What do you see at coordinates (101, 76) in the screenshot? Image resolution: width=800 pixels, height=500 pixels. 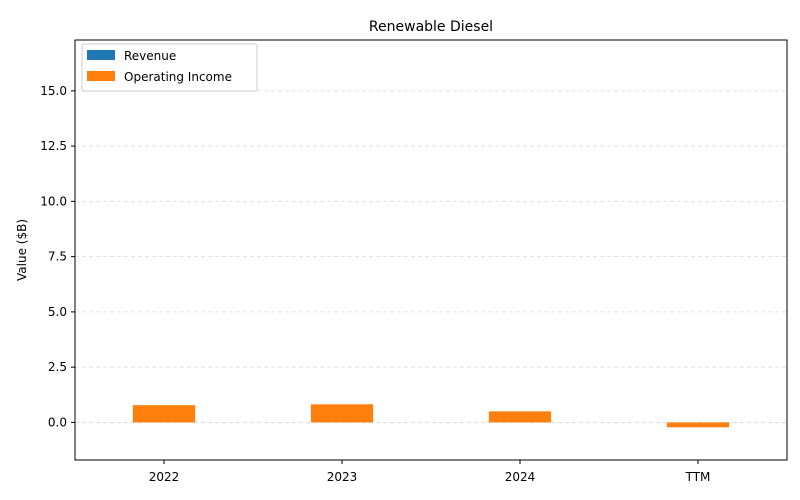 I see `legend-swatch-operating-income` at bounding box center [101, 76].